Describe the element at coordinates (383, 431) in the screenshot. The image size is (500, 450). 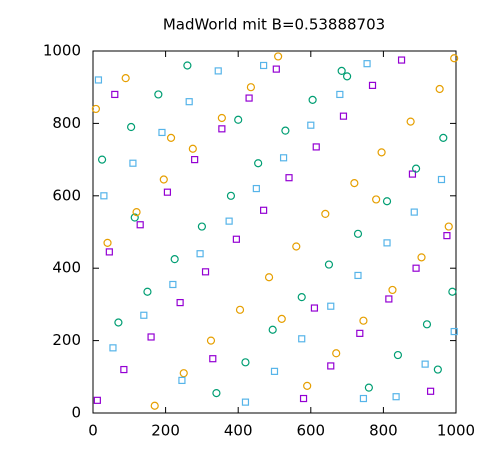
I see `x-tick-label: 800` at that location.